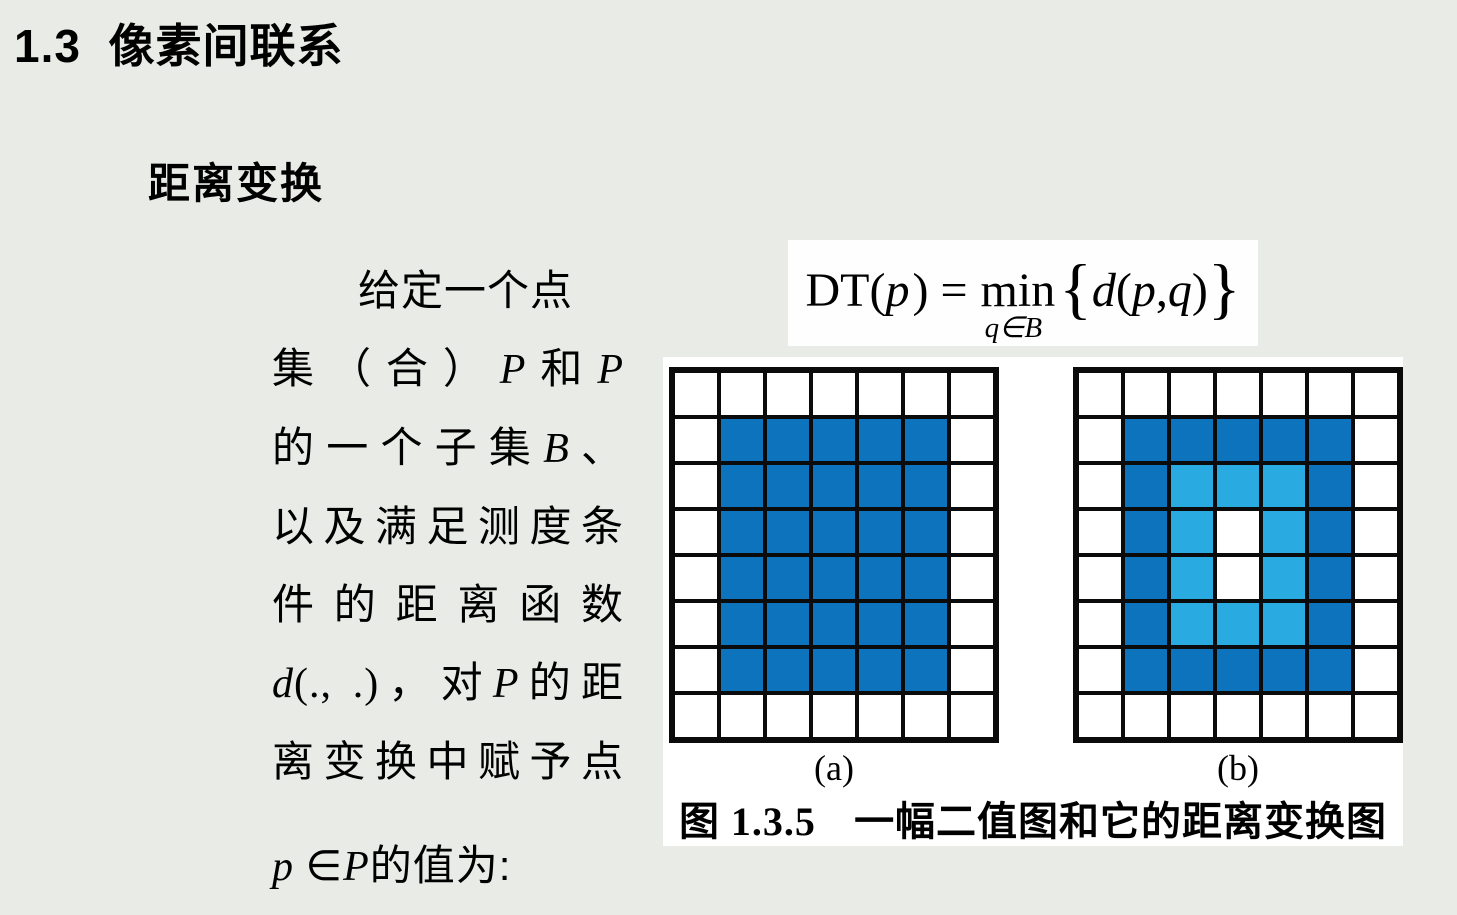 Image resolution: width=1457 pixels, height=915 pixels. What do you see at coordinates (1179, 290) in the screenshot?
I see `formula-arg-q: q` at bounding box center [1179, 290].